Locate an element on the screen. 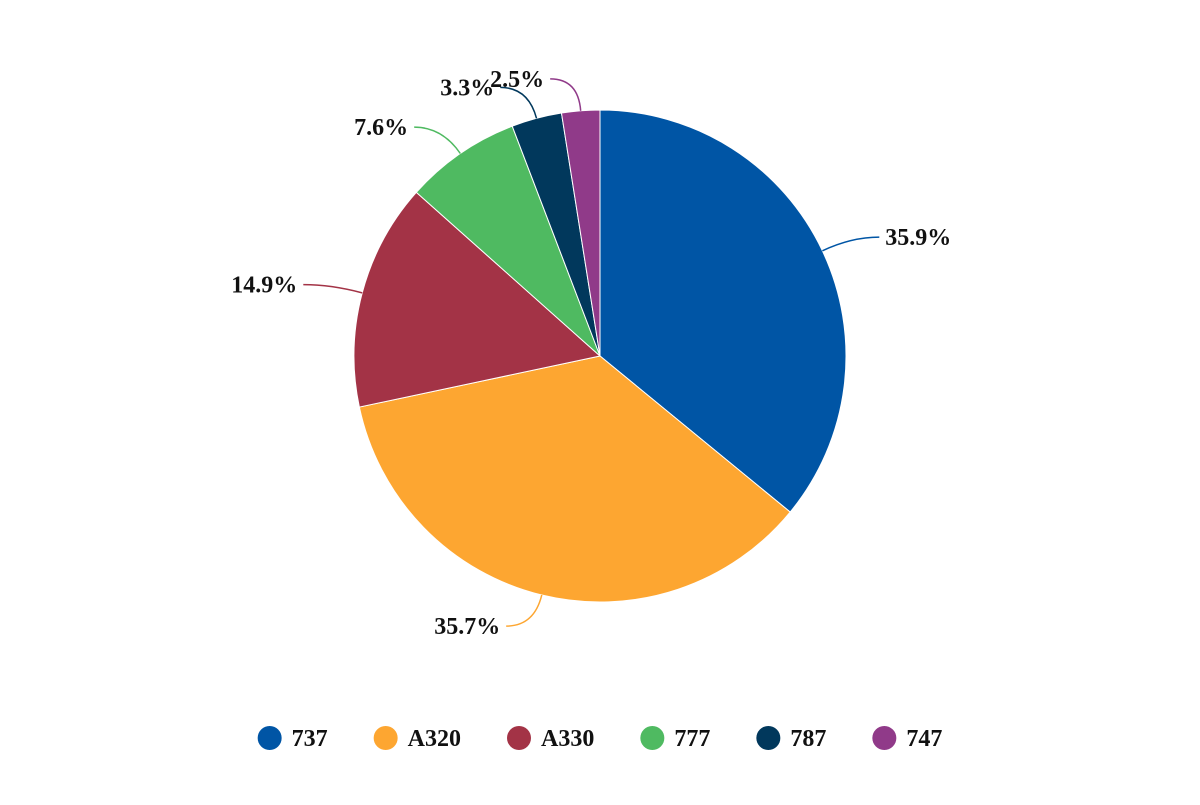  legend-item-777: 777 is located at coordinates (675, 739).